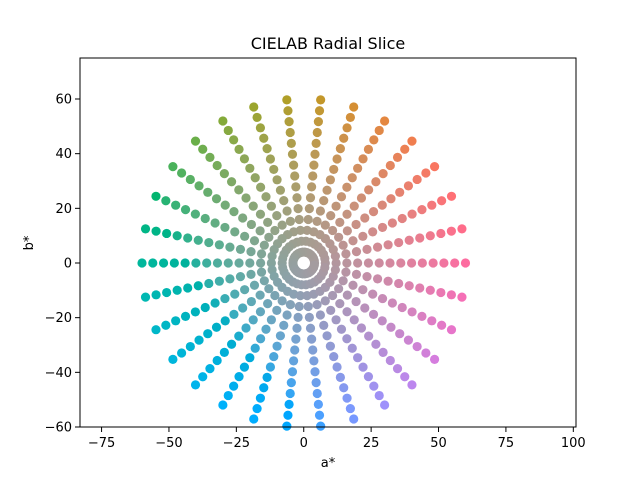  What do you see at coordinates (29, 242) in the screenshot?
I see `y-axis-title: b*` at bounding box center [29, 242].